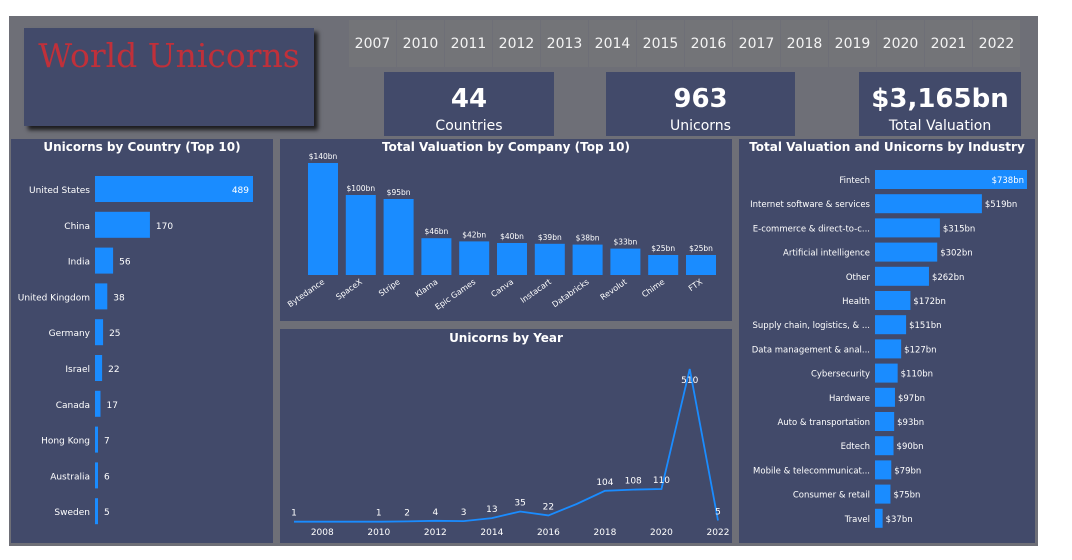  Describe the element at coordinates (435, 513) in the screenshot. I see `year-value-2012: 4` at that location.